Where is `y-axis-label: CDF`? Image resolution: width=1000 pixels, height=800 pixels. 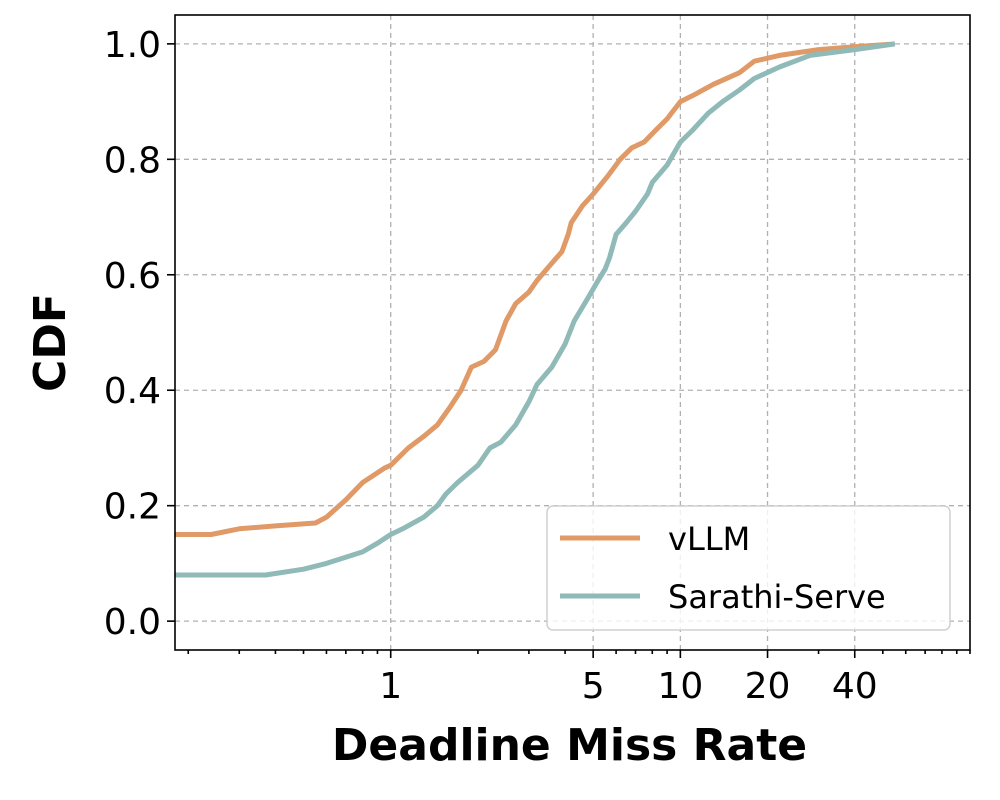 y-axis-label: CDF is located at coordinates (50, 342).